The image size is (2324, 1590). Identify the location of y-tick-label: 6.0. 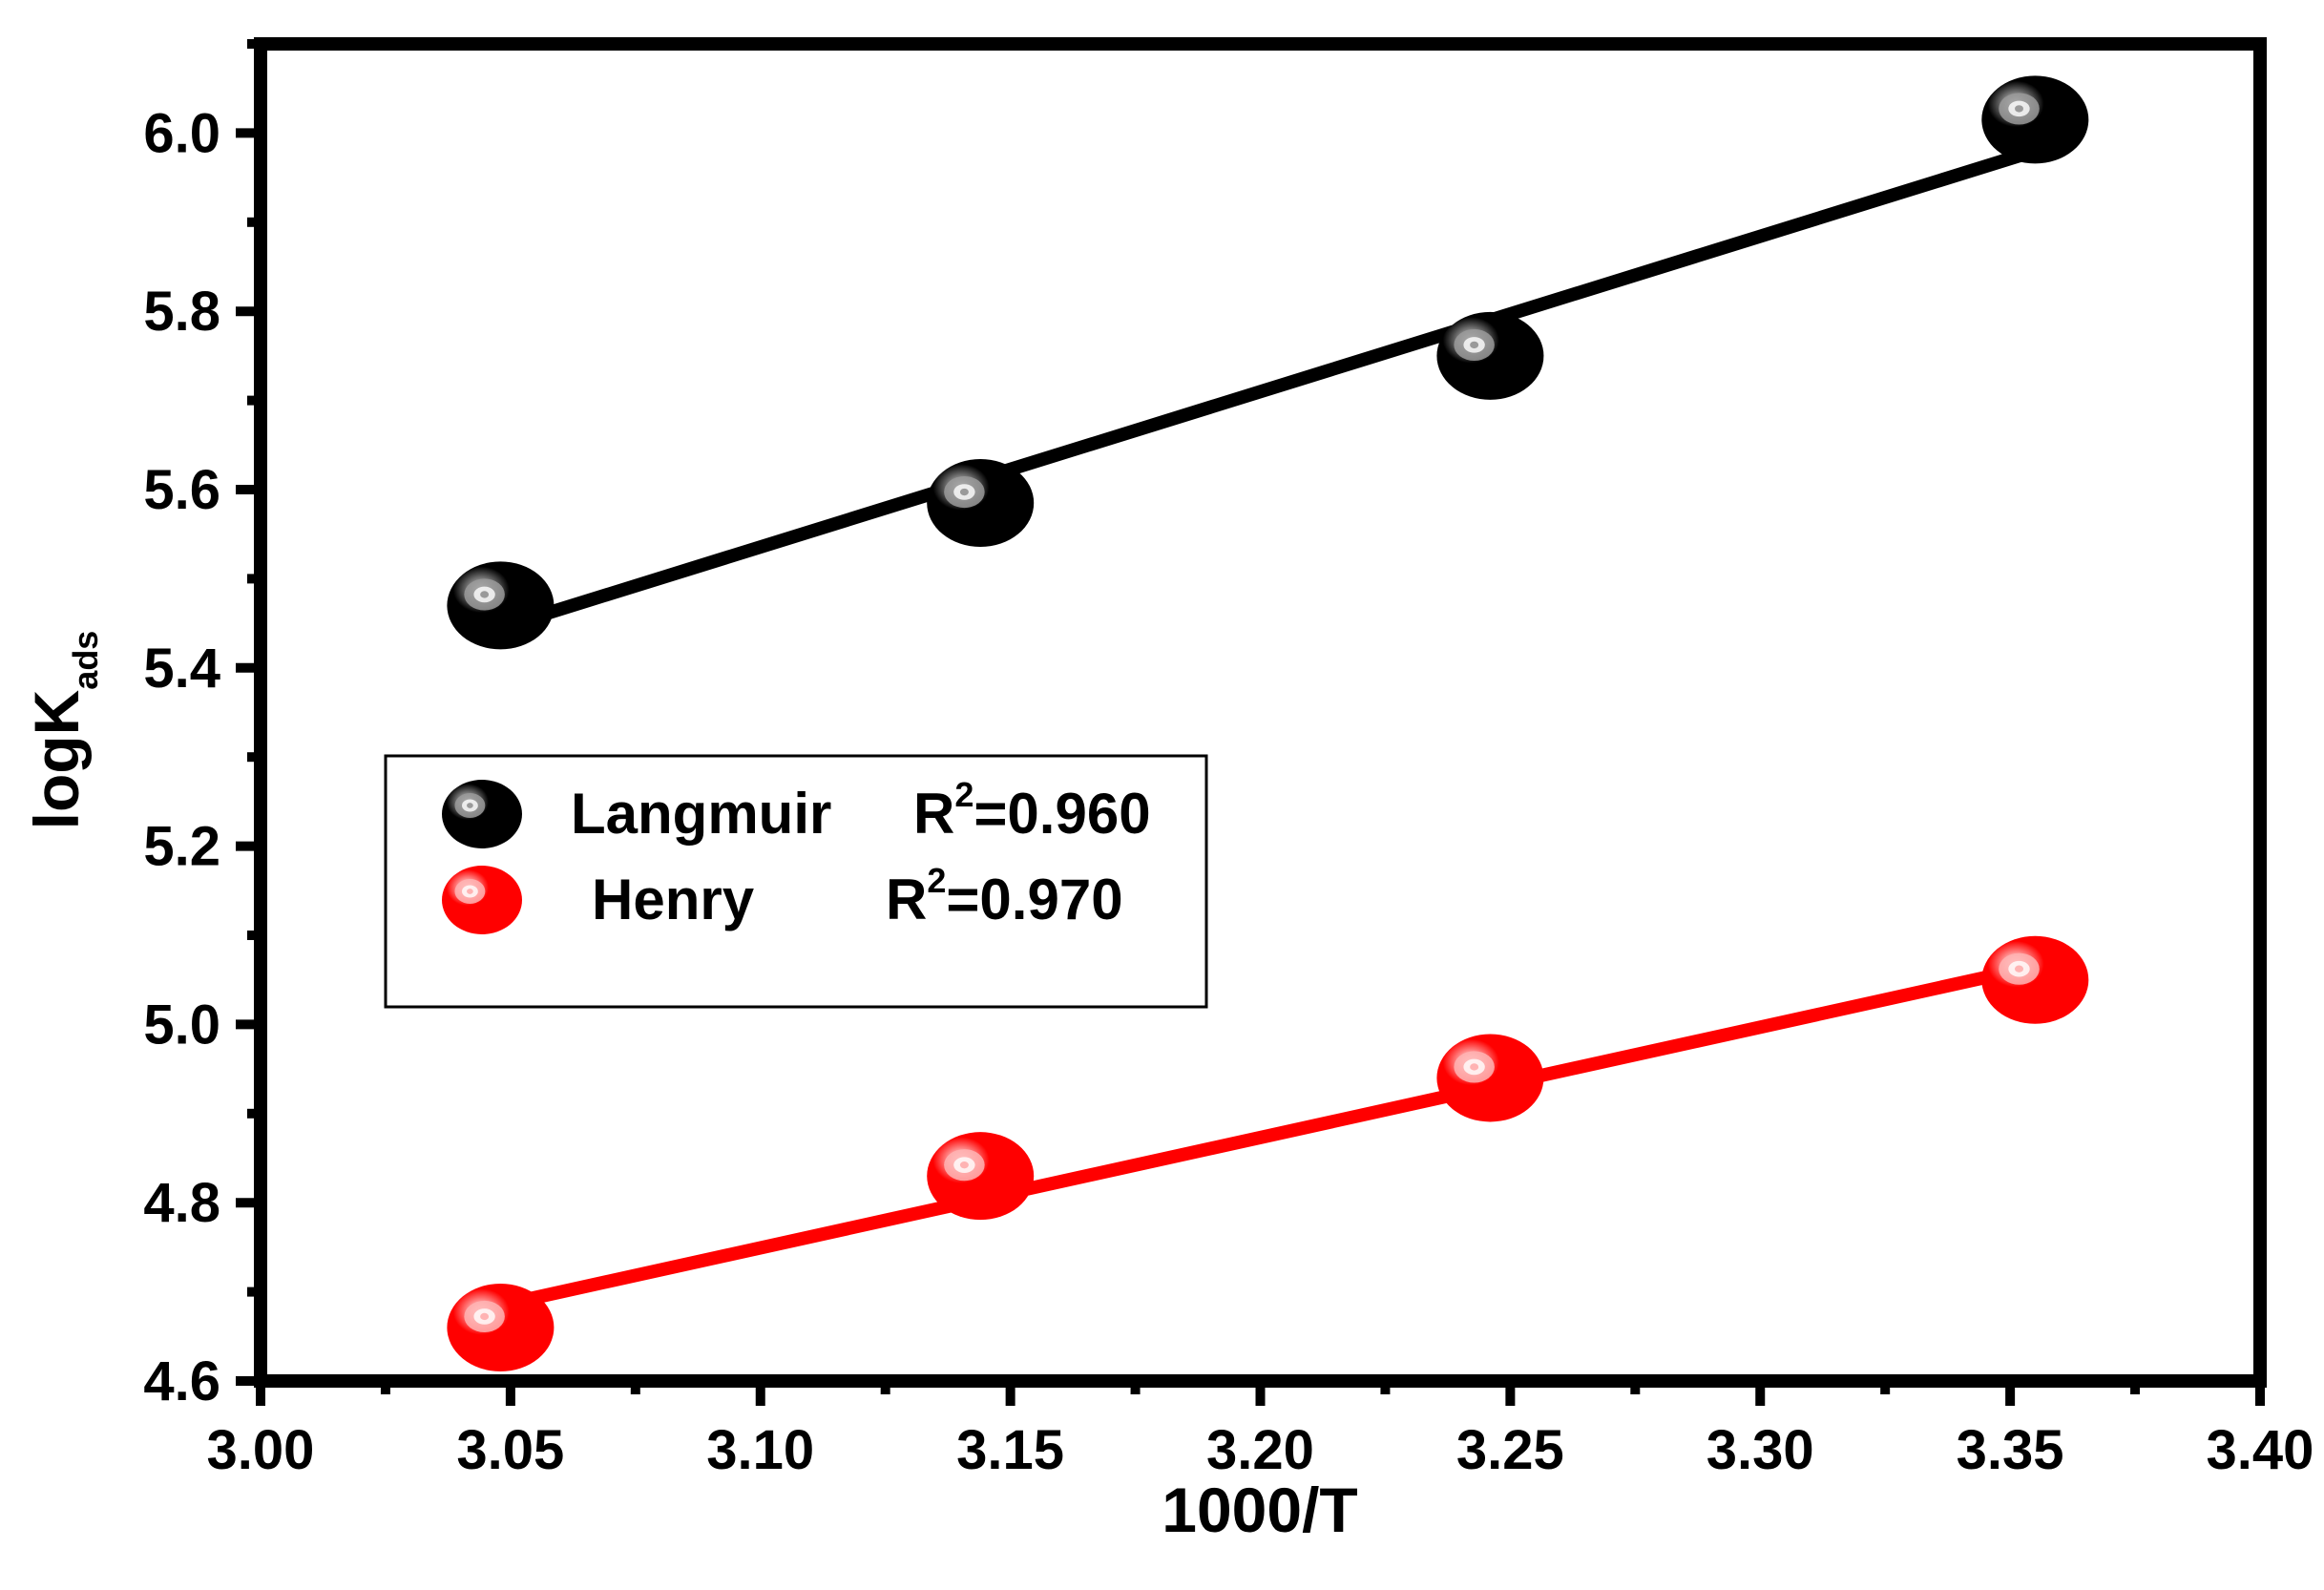
(181, 133).